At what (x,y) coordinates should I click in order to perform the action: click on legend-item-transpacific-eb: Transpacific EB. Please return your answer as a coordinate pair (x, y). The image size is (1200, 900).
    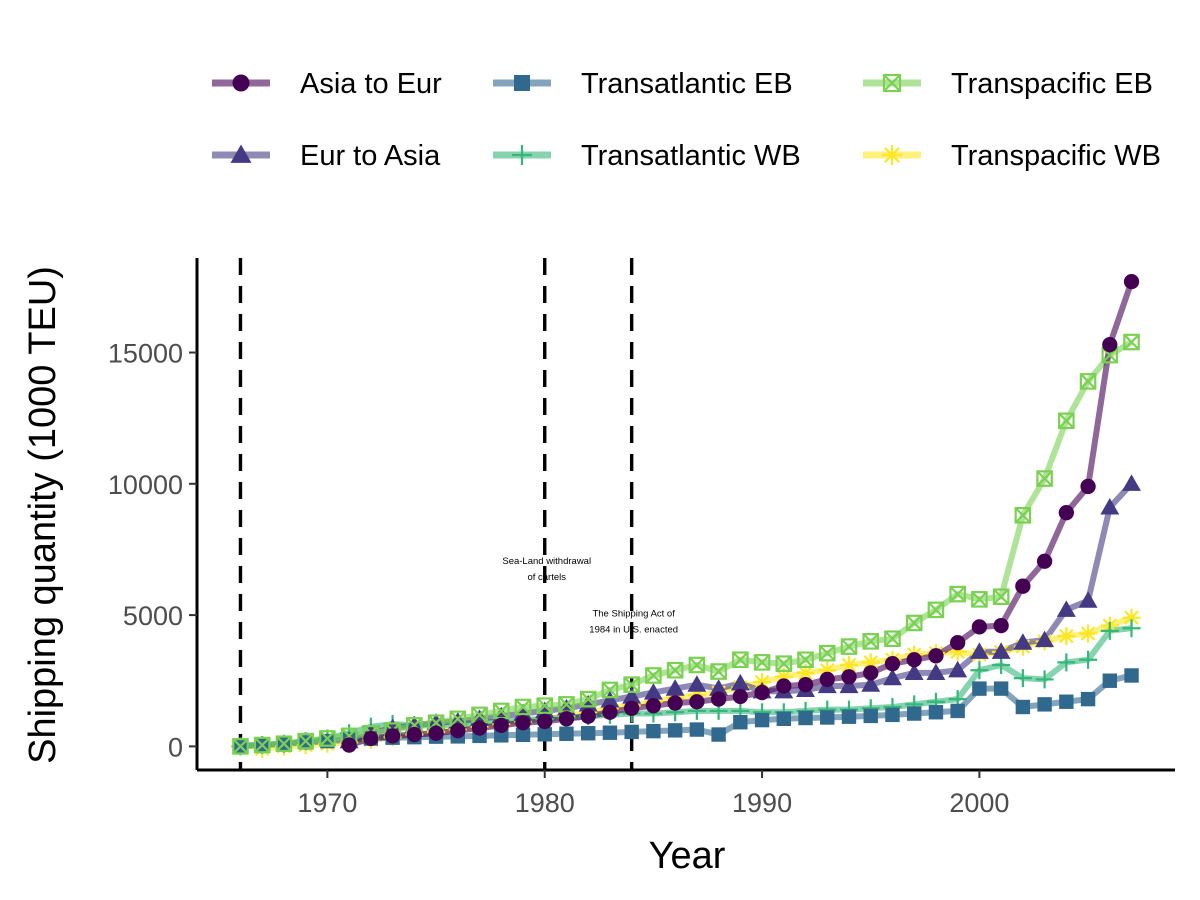
    Looking at the image, I should click on (1008, 84).